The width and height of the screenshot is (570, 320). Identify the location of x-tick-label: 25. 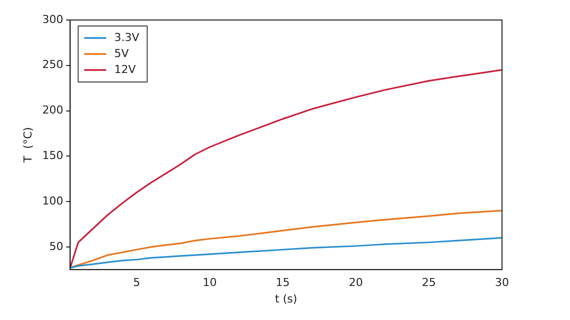
(429, 283).